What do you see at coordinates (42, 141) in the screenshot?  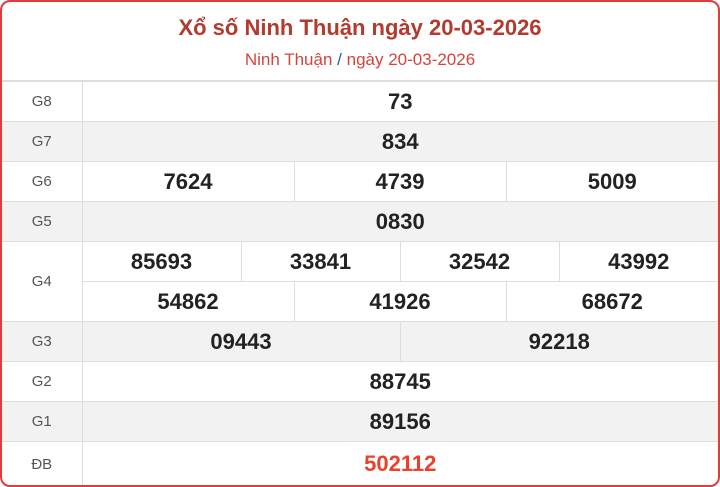 I see `prize-label: G7` at bounding box center [42, 141].